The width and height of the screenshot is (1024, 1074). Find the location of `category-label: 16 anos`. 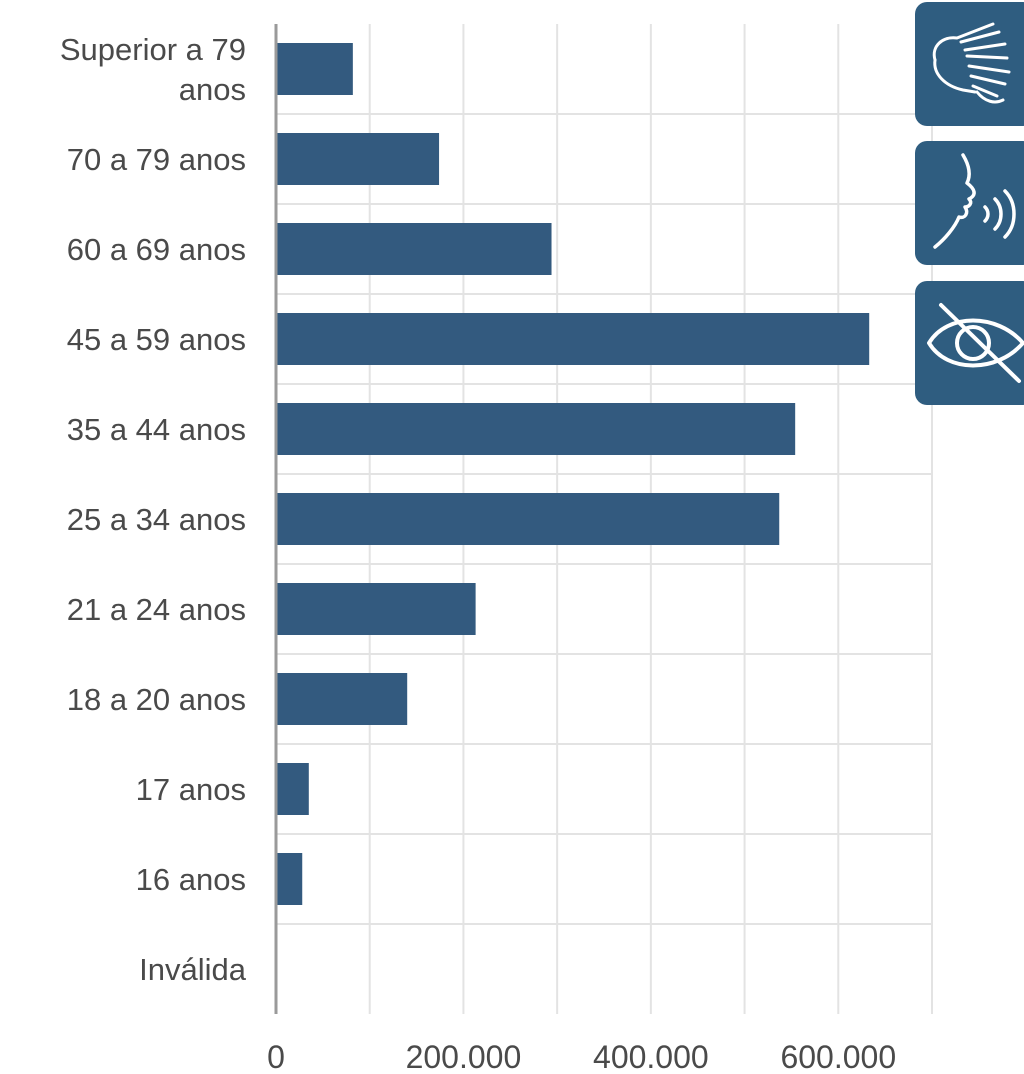

category-label: 16 anos is located at coordinates (191, 879).